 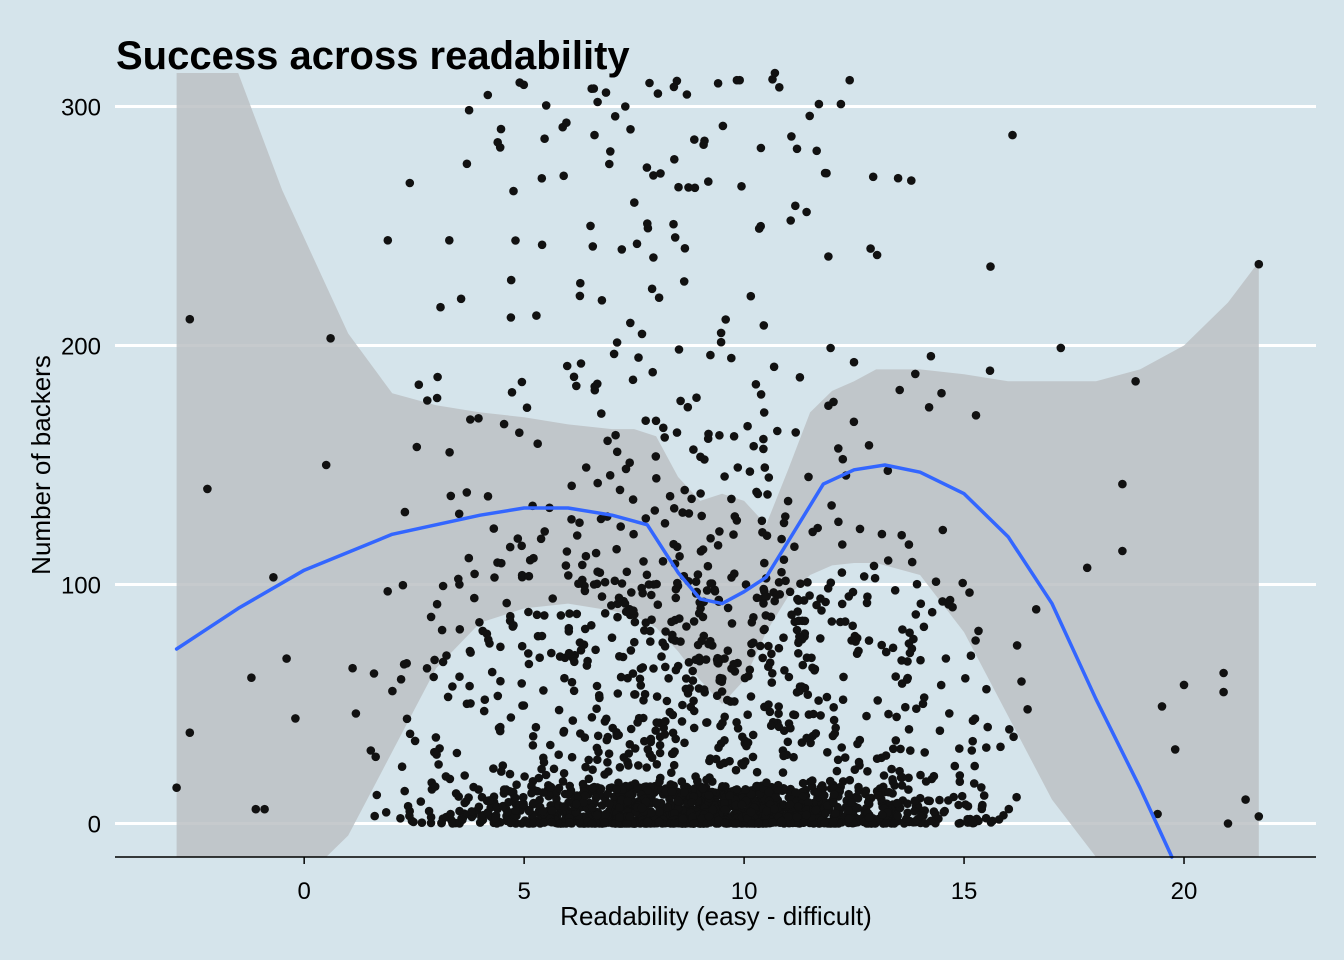 I want to click on x-axis-label: Readability (easy - difficult), so click(x=716, y=916).